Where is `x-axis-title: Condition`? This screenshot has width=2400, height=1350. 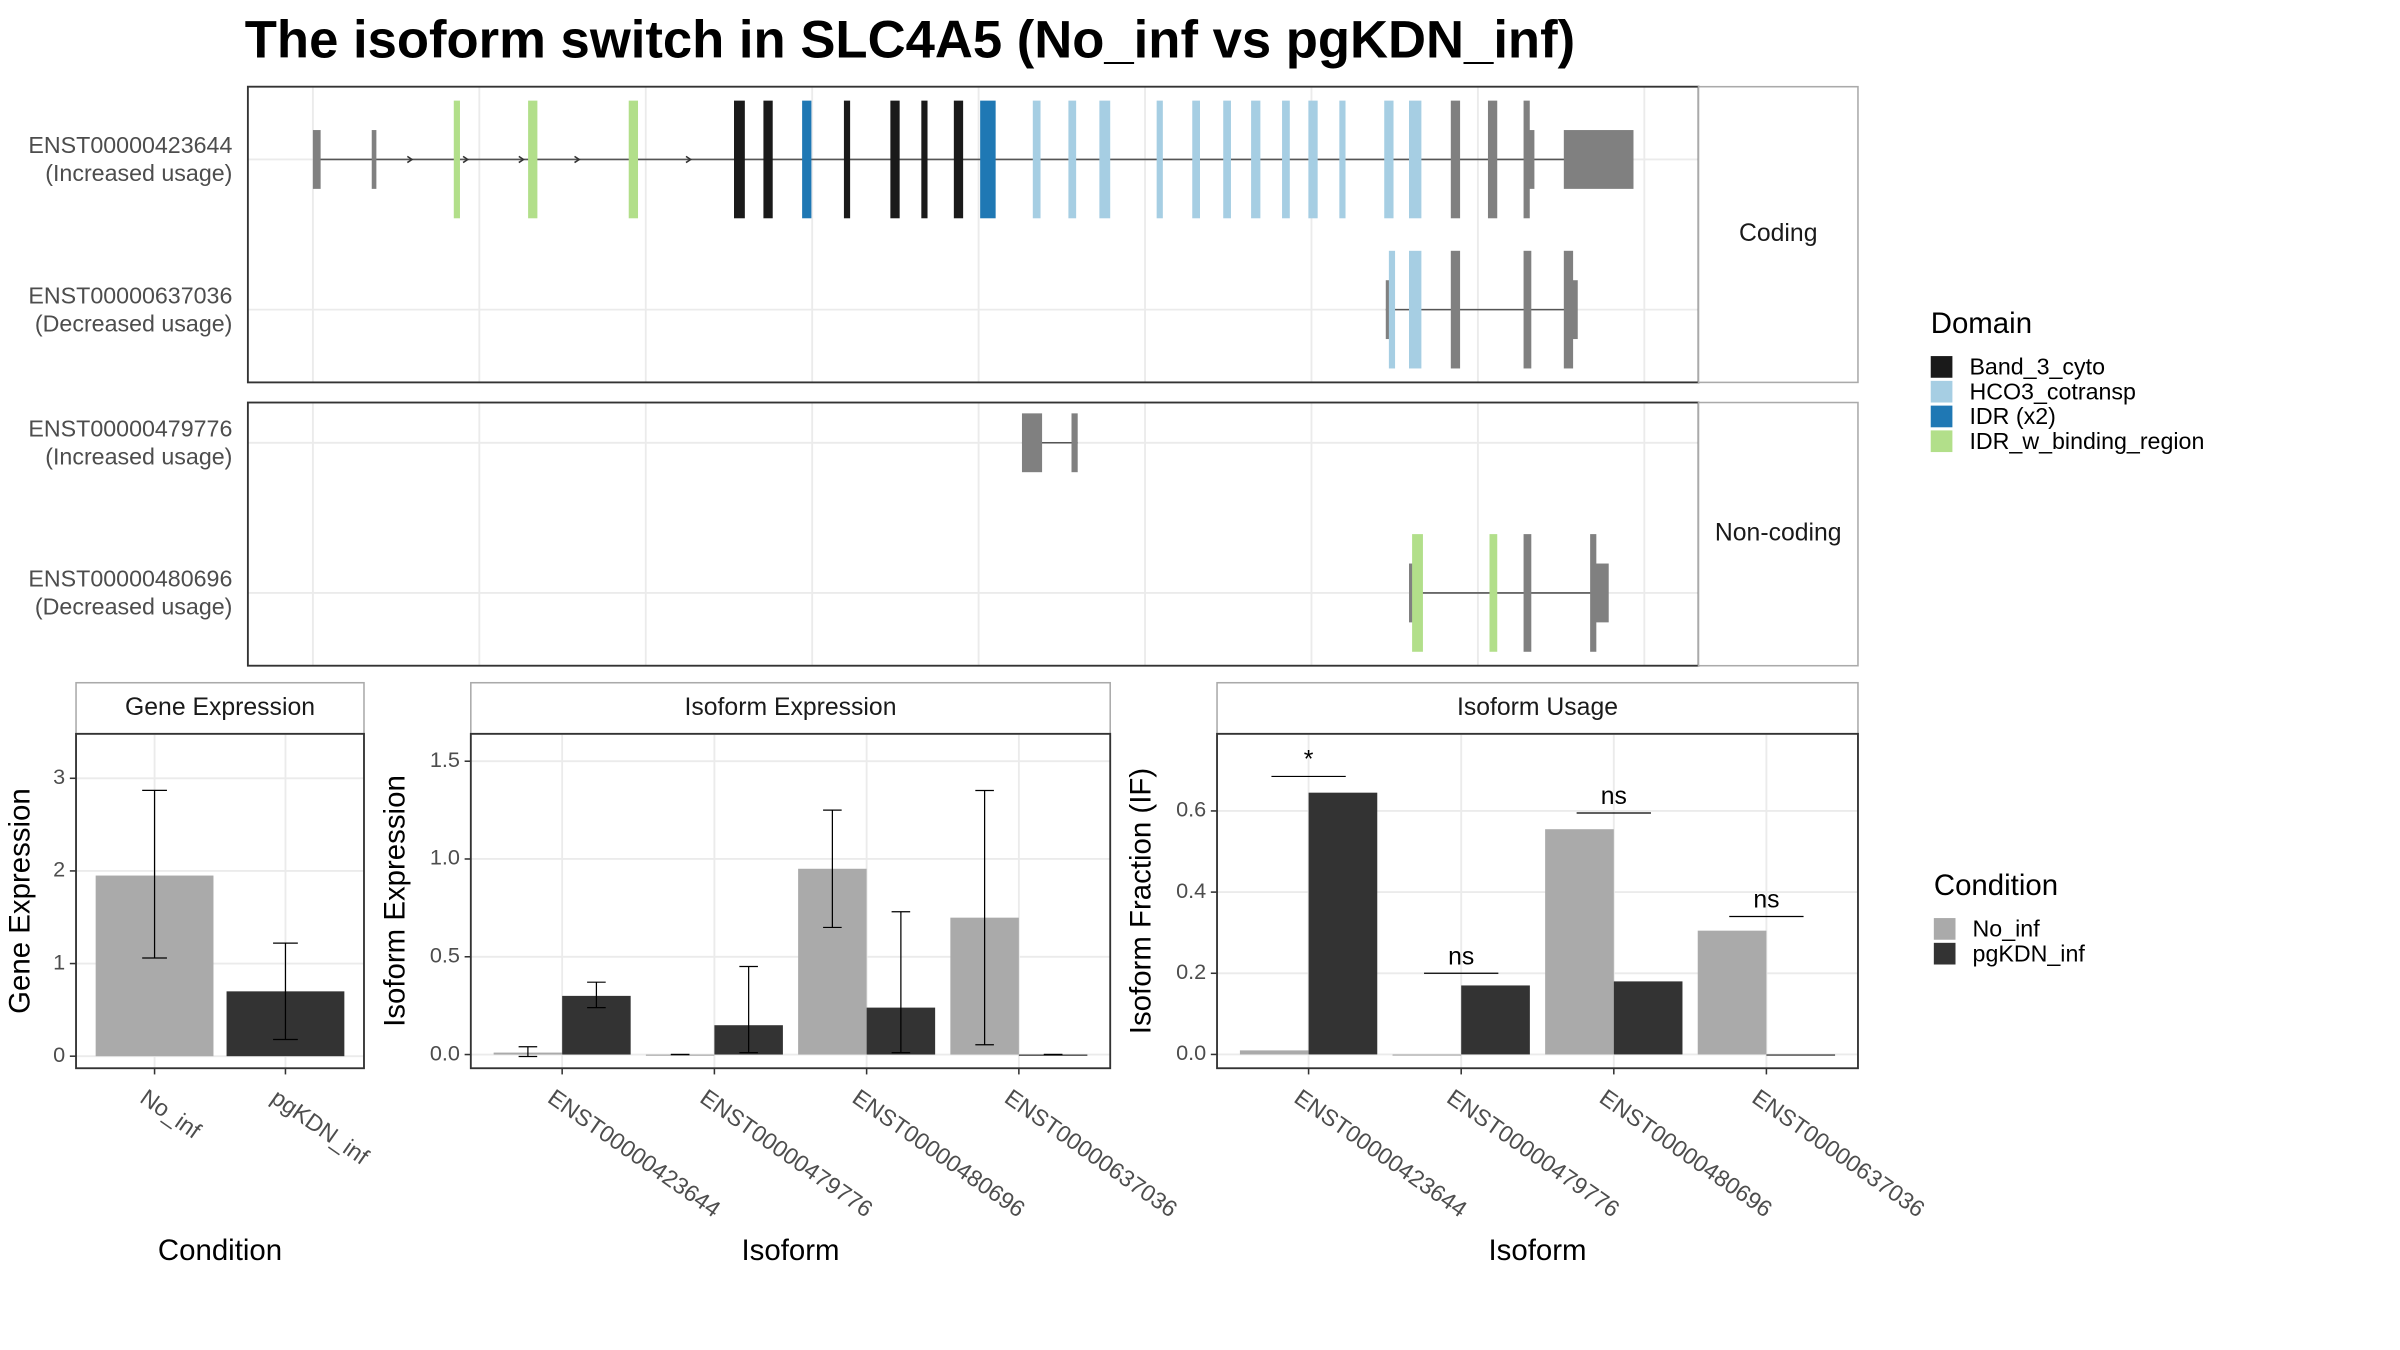 x-axis-title: Condition is located at coordinates (220, 1250).